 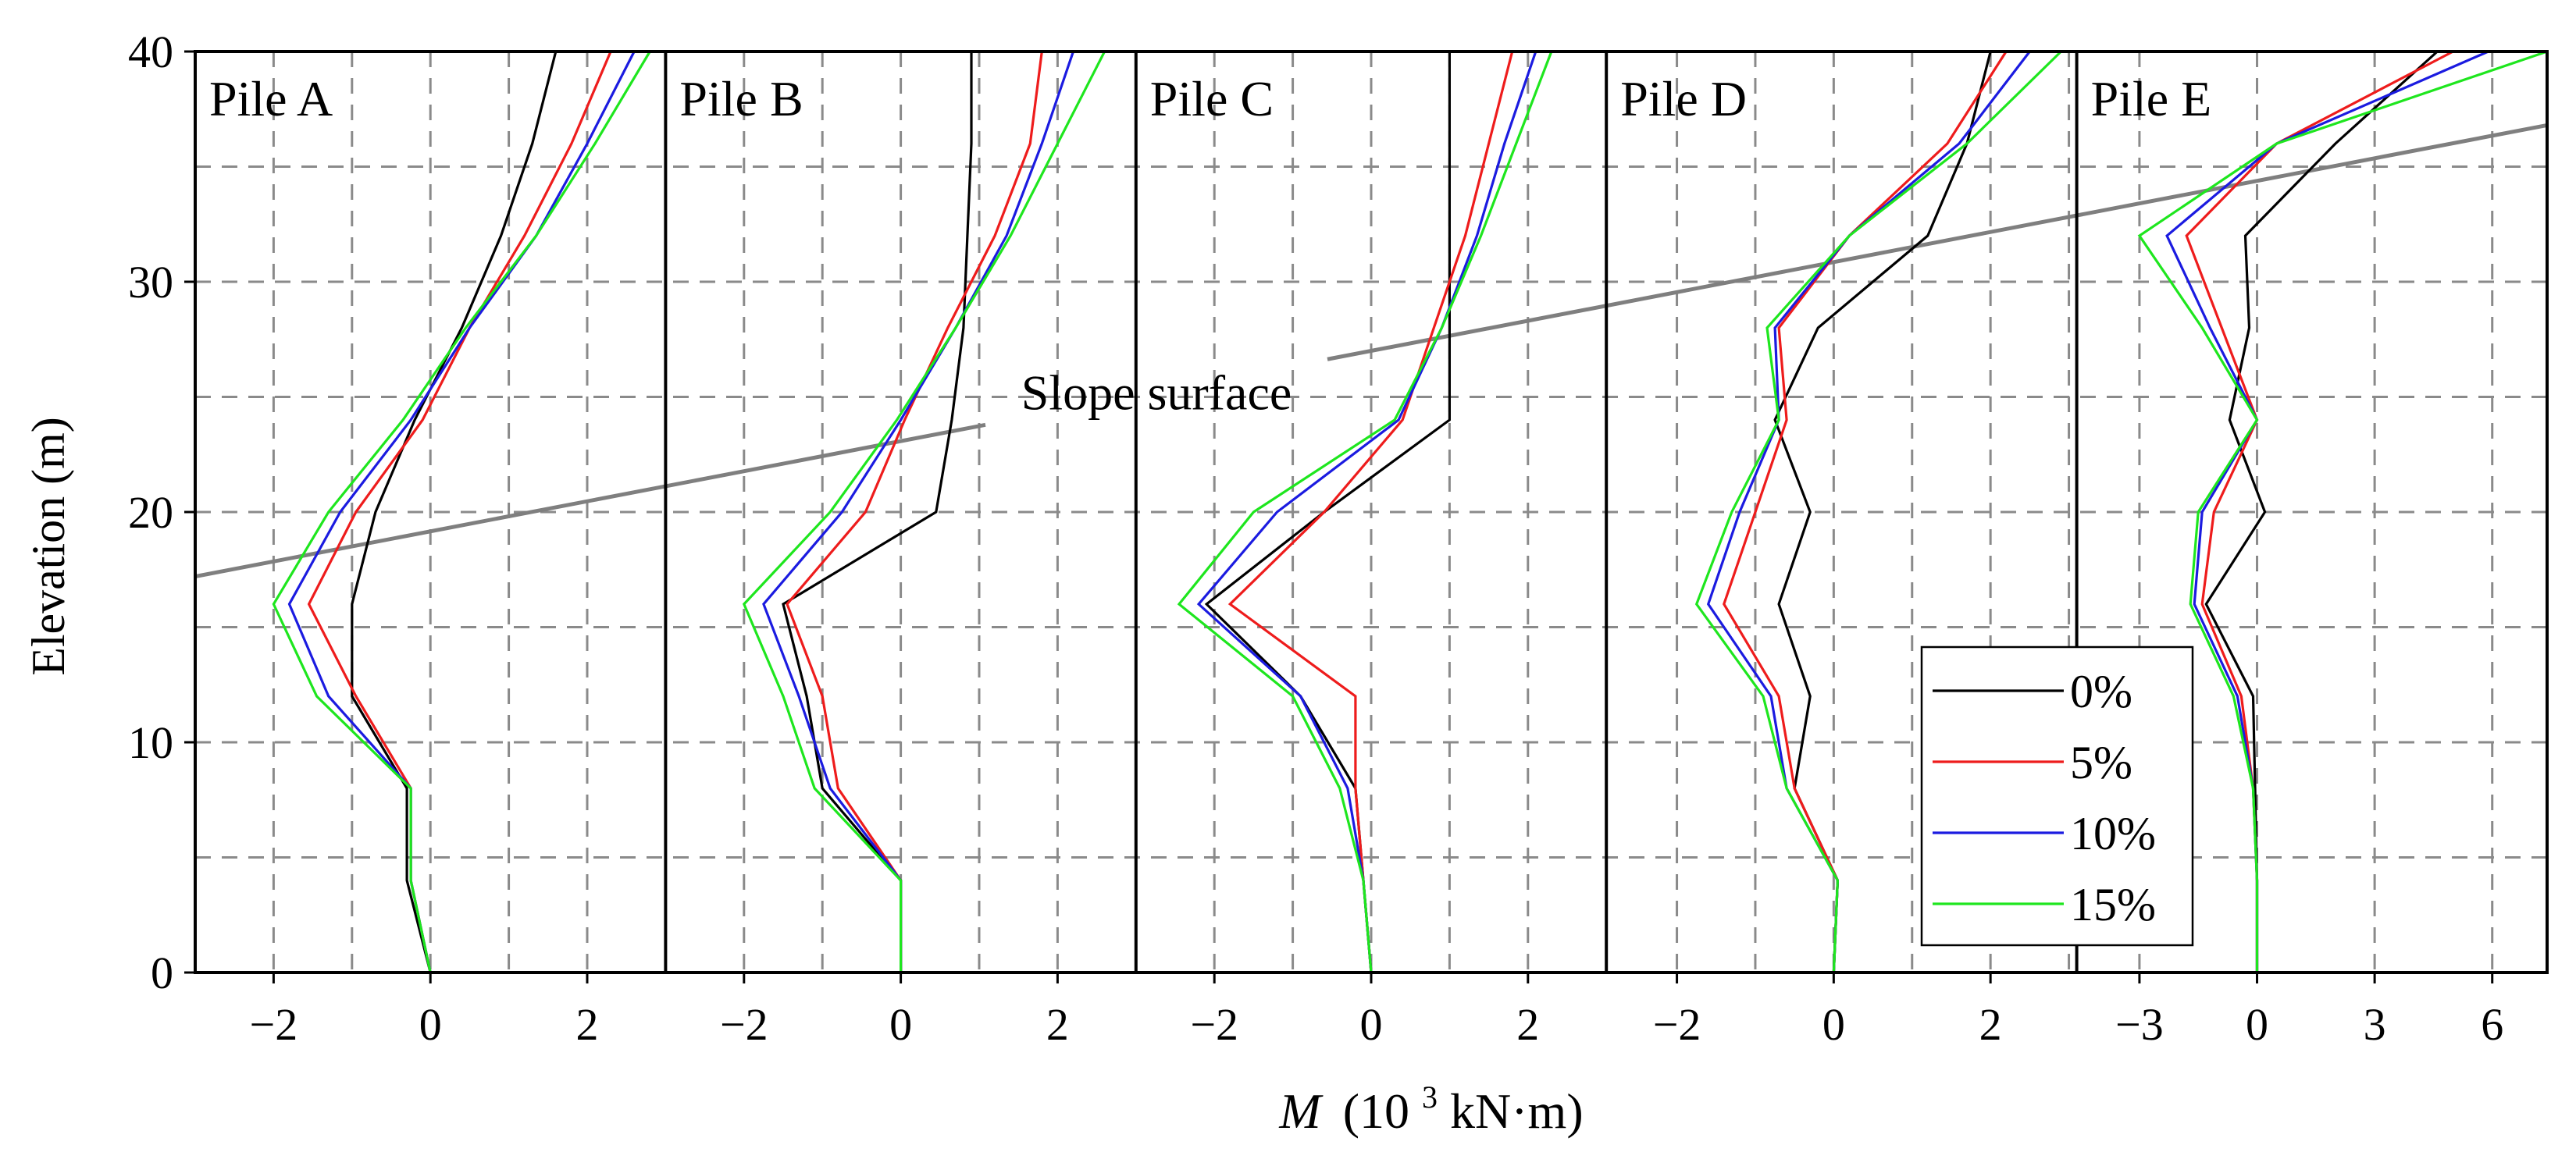 What do you see at coordinates (2113, 833) in the screenshot?
I see `legend-label-10pct: 10%` at bounding box center [2113, 833].